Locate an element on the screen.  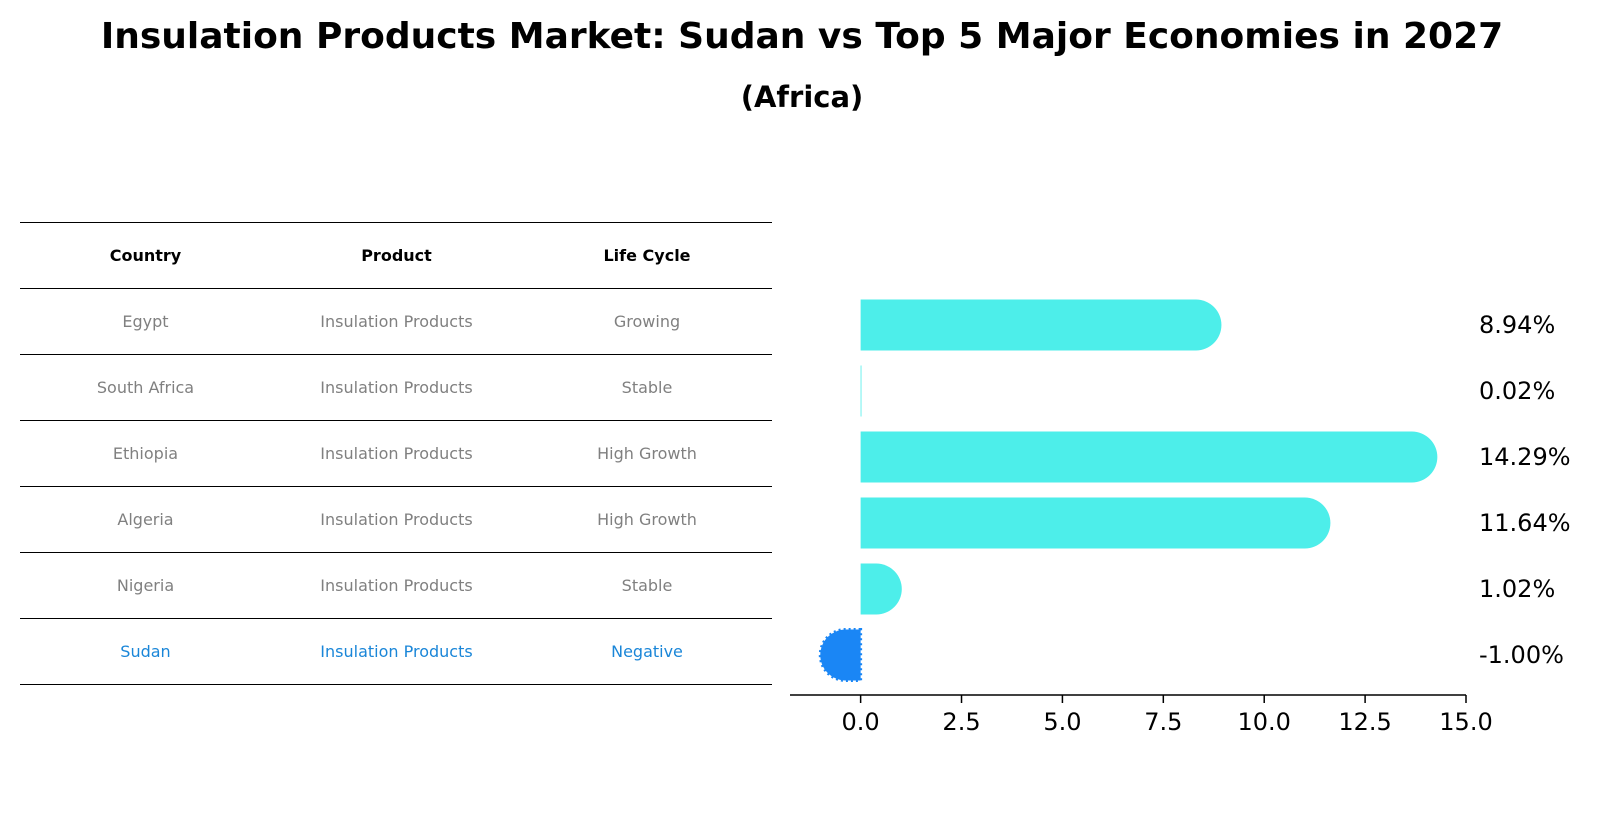
bar-value-label: -1.00% is located at coordinates (1521, 655).